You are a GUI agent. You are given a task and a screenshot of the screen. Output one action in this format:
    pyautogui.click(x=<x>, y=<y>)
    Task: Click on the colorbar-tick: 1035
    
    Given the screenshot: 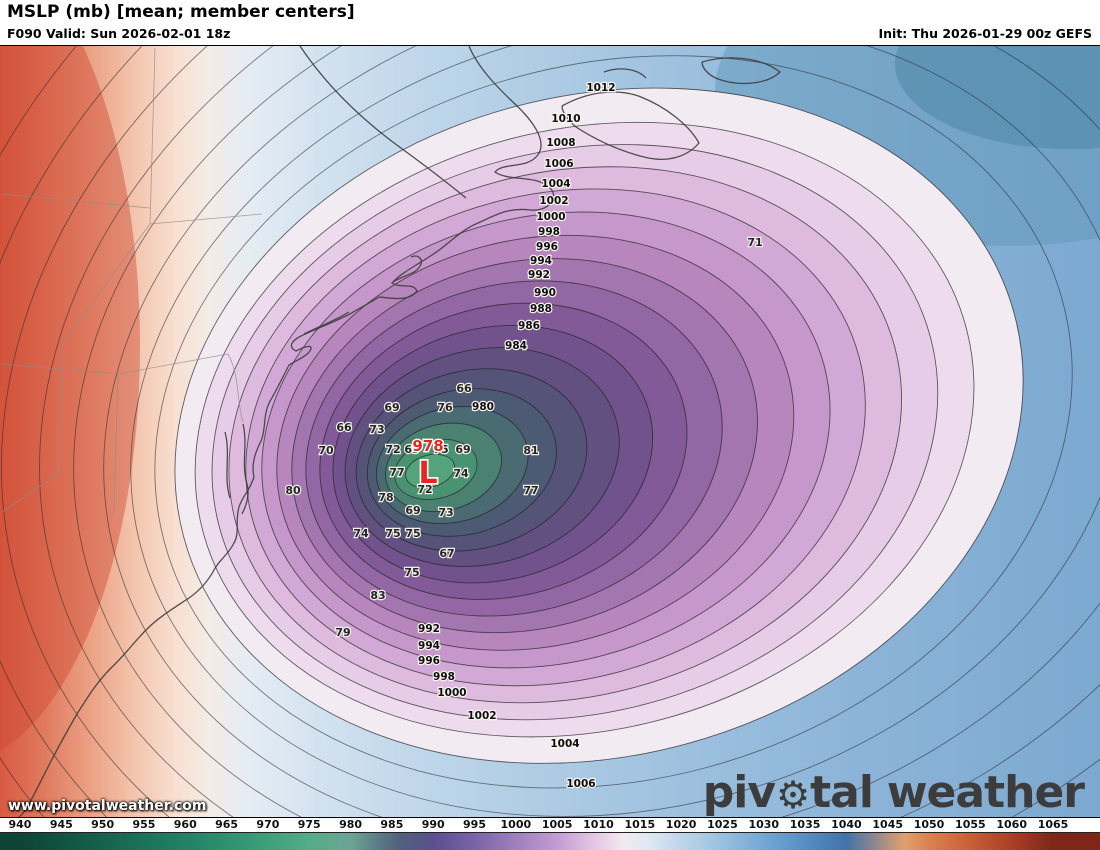 What is the action you would take?
    pyautogui.click(x=805, y=824)
    